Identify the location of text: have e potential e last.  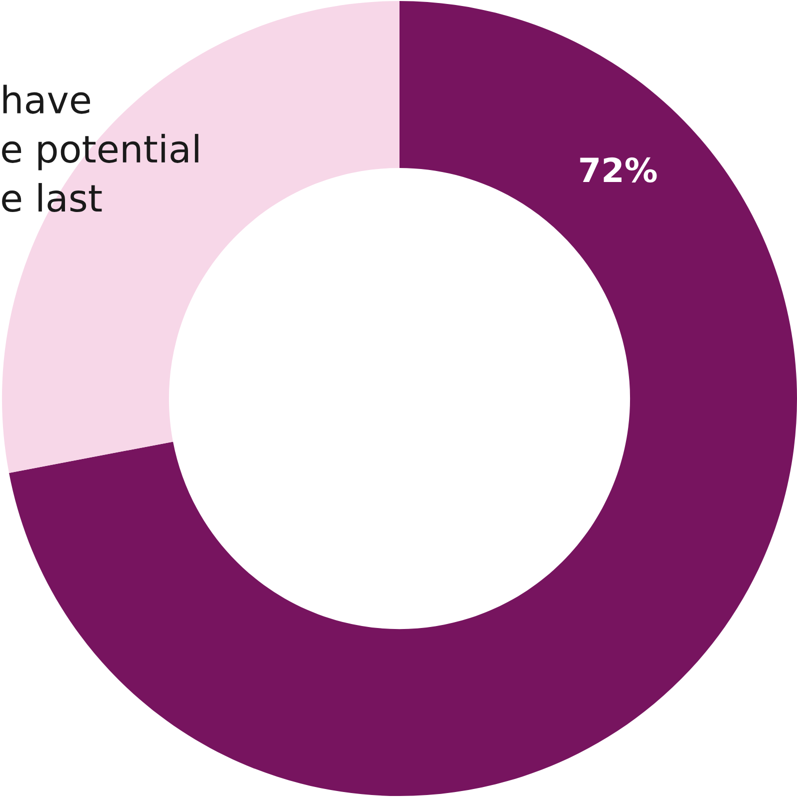
(100, 148).